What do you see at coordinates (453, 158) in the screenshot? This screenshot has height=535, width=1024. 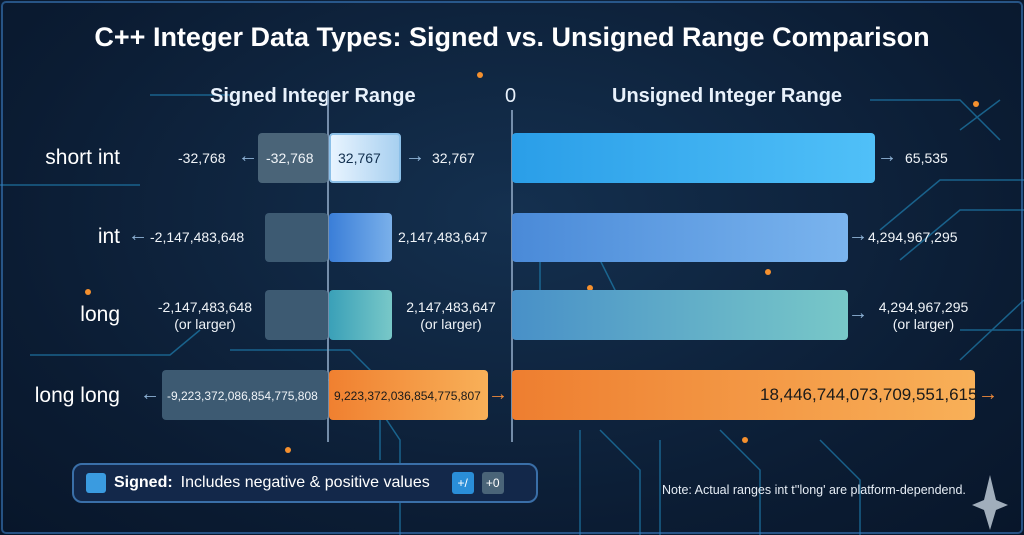 I see `signed-max: 32,767` at bounding box center [453, 158].